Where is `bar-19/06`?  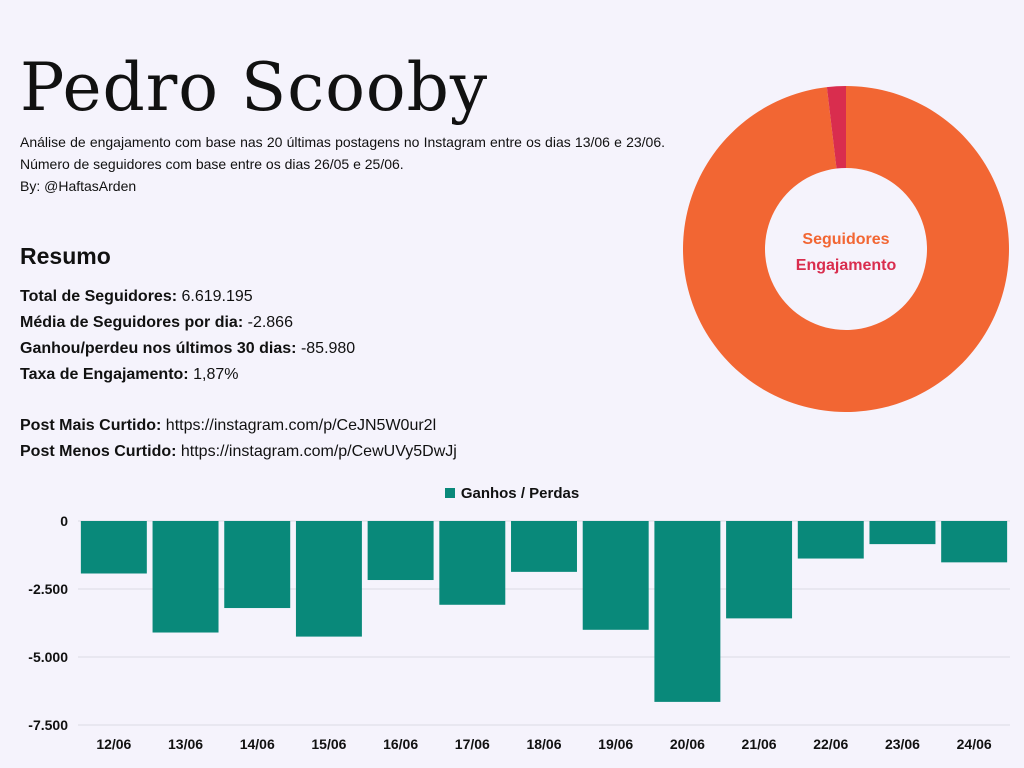 bar-19/06 is located at coordinates (615, 575).